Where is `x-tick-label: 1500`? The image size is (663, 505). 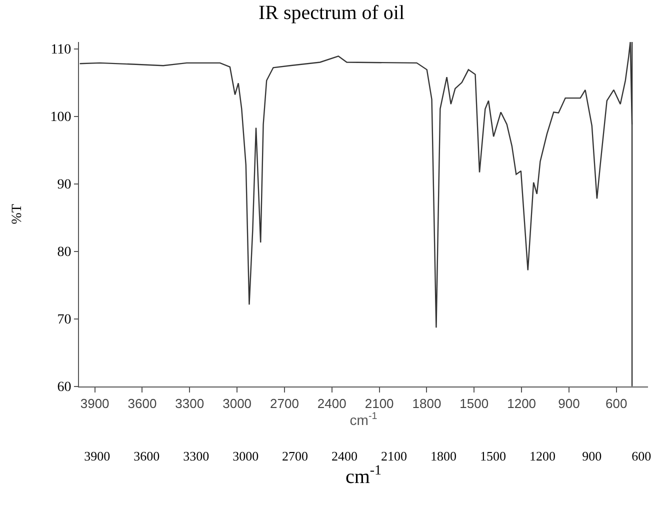 x-tick-label: 1500 is located at coordinates (474, 403).